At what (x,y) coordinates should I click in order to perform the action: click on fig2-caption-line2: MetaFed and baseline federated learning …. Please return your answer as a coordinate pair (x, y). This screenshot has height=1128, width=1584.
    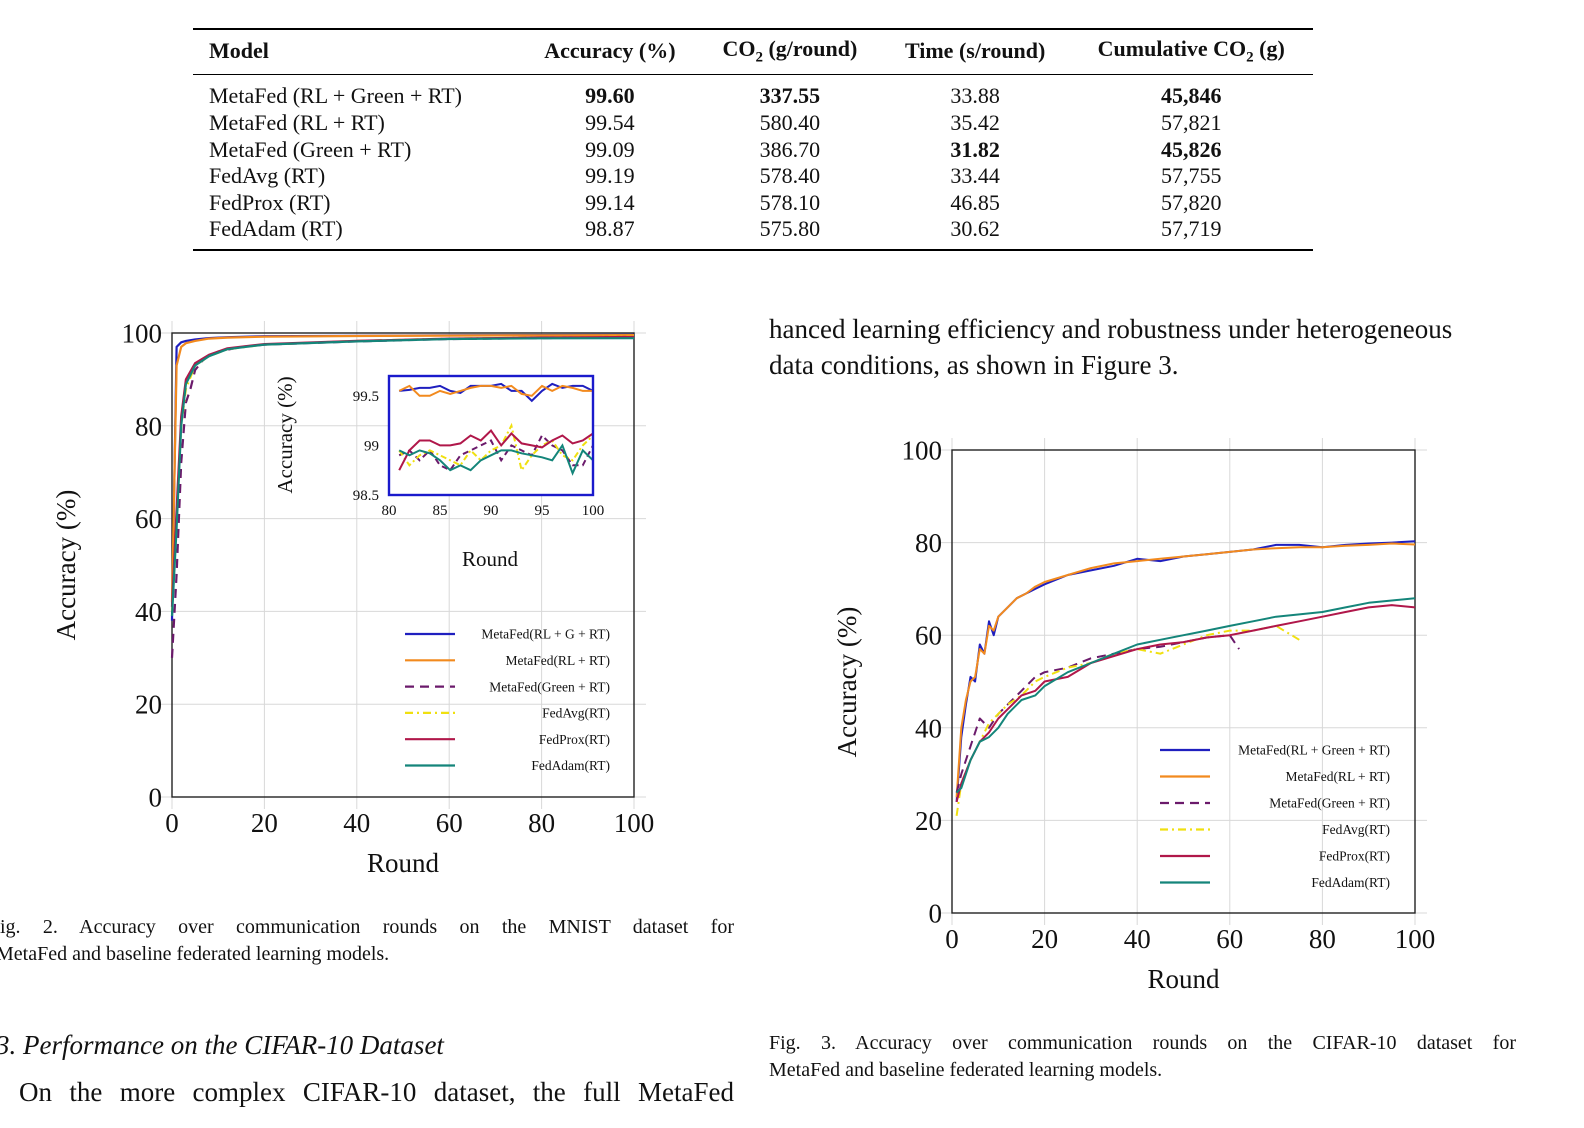
    Looking at the image, I should click on (195, 954).